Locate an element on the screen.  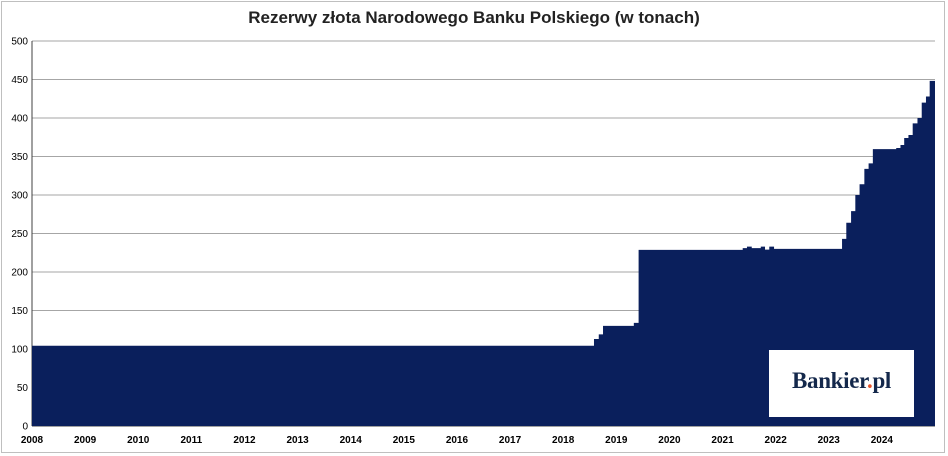
x-tick-label: 2018 is located at coordinates (563, 440).